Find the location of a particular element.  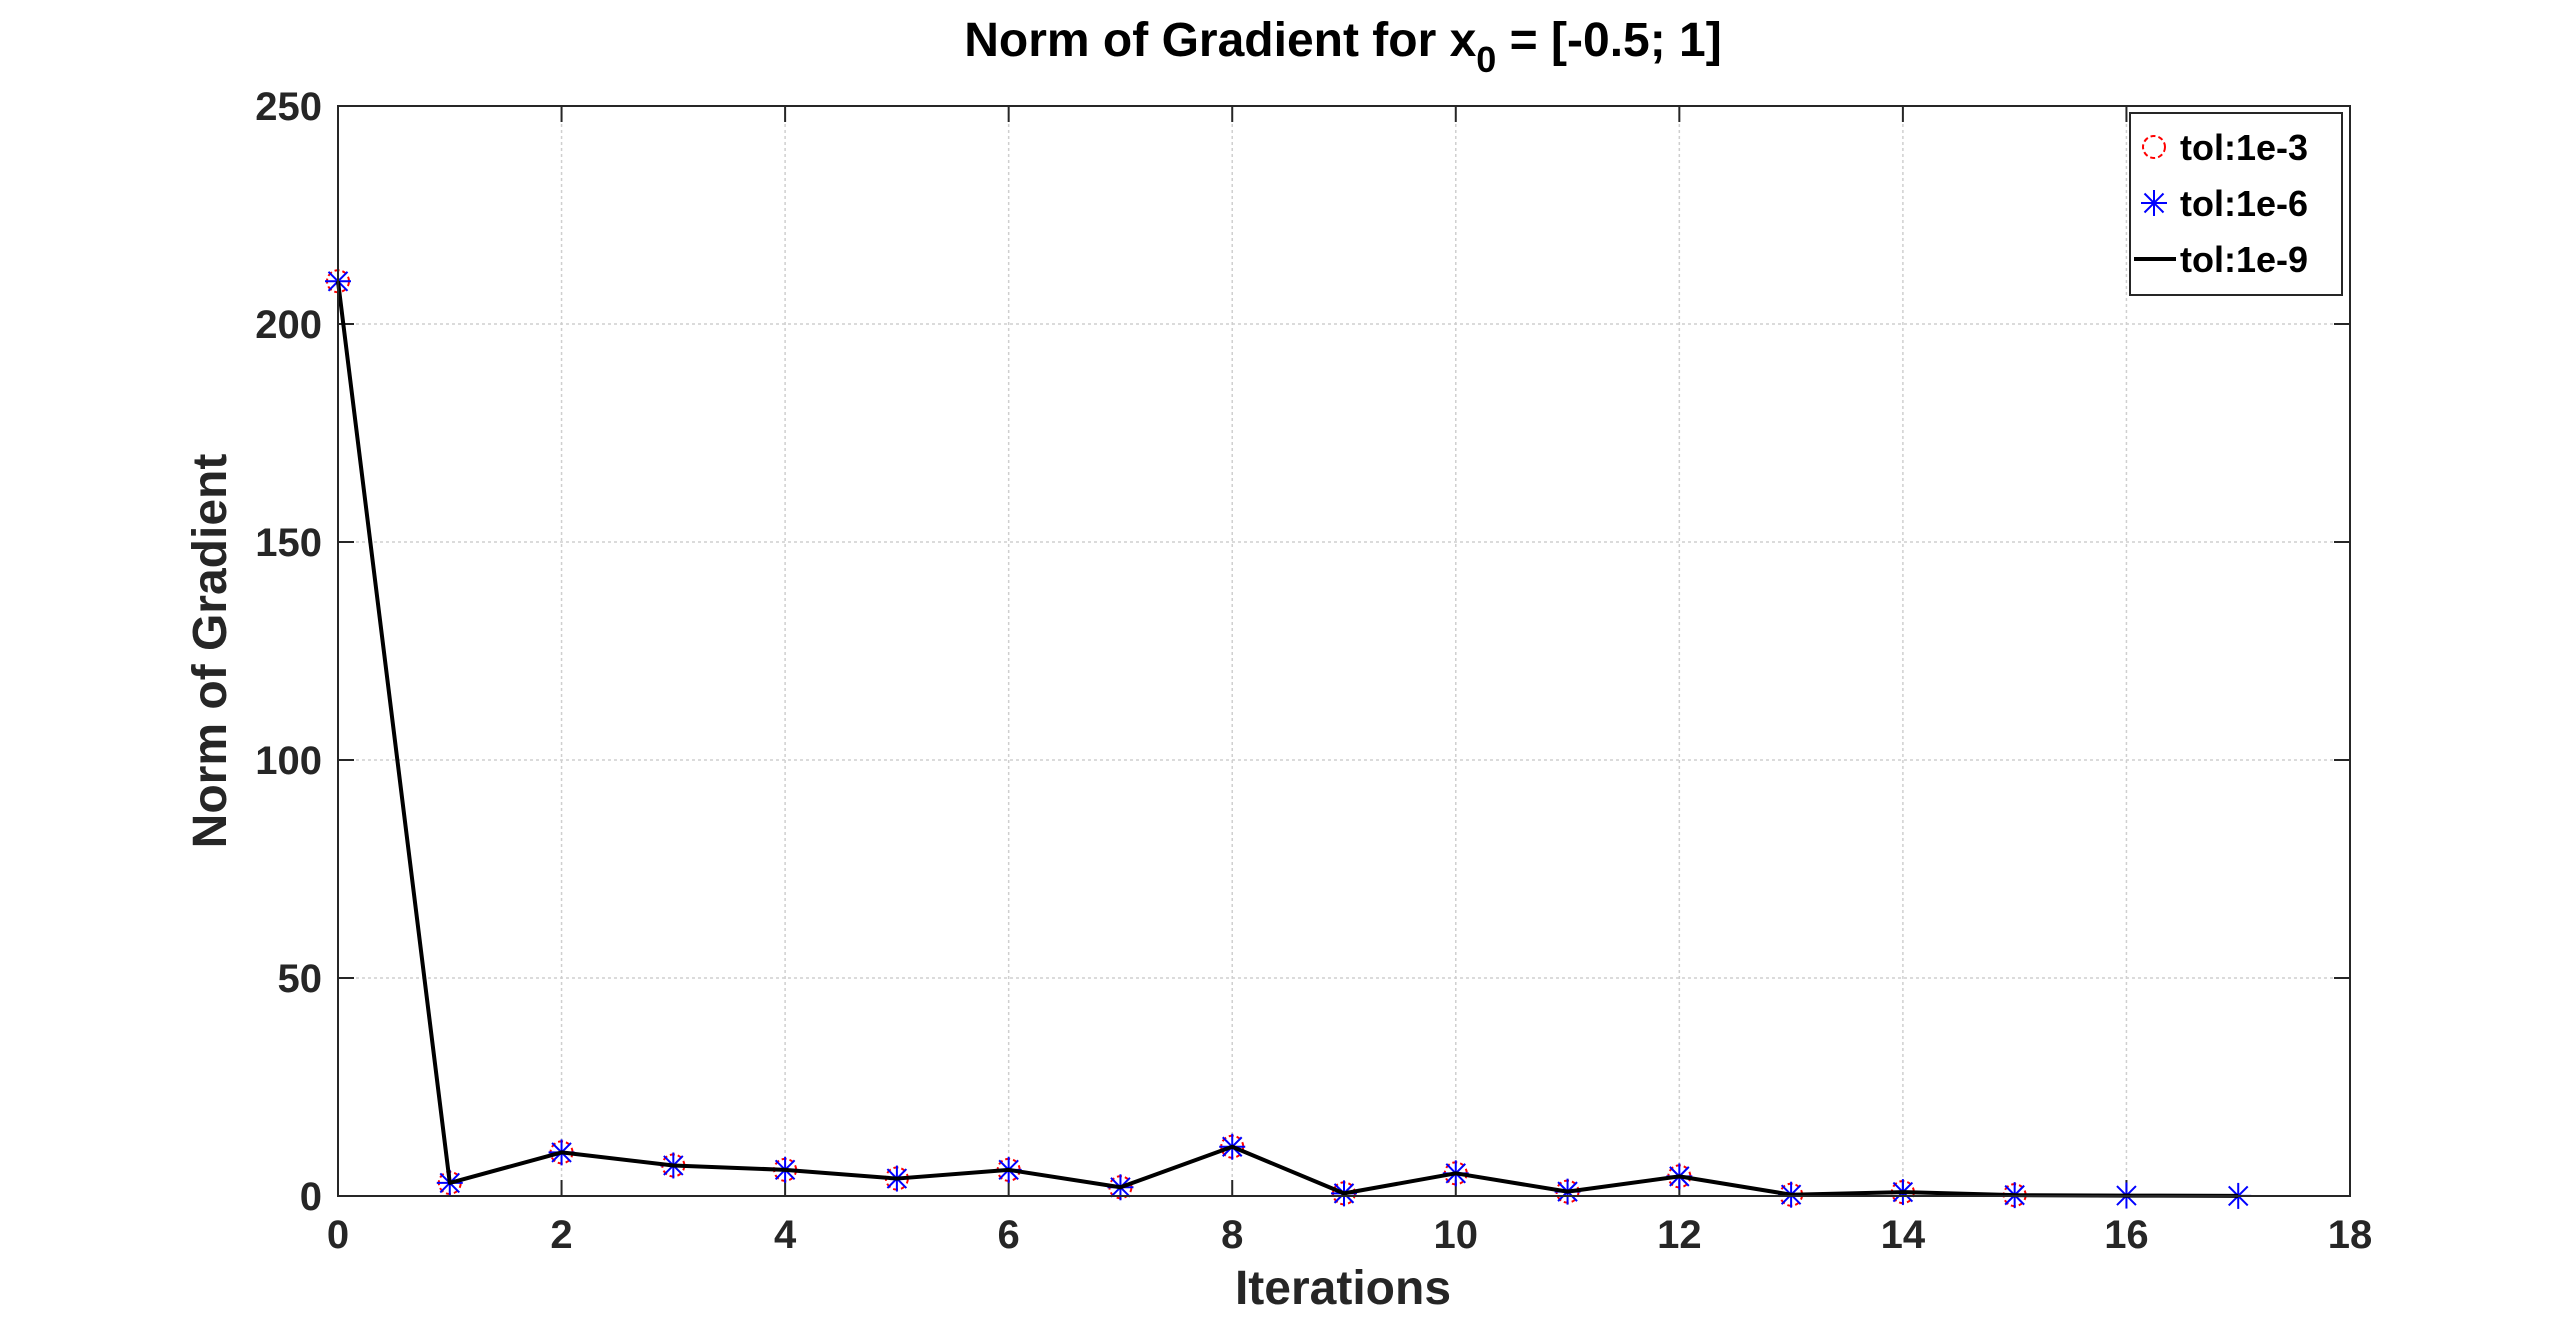

y-tick-label: 50 is located at coordinates (300, 979).